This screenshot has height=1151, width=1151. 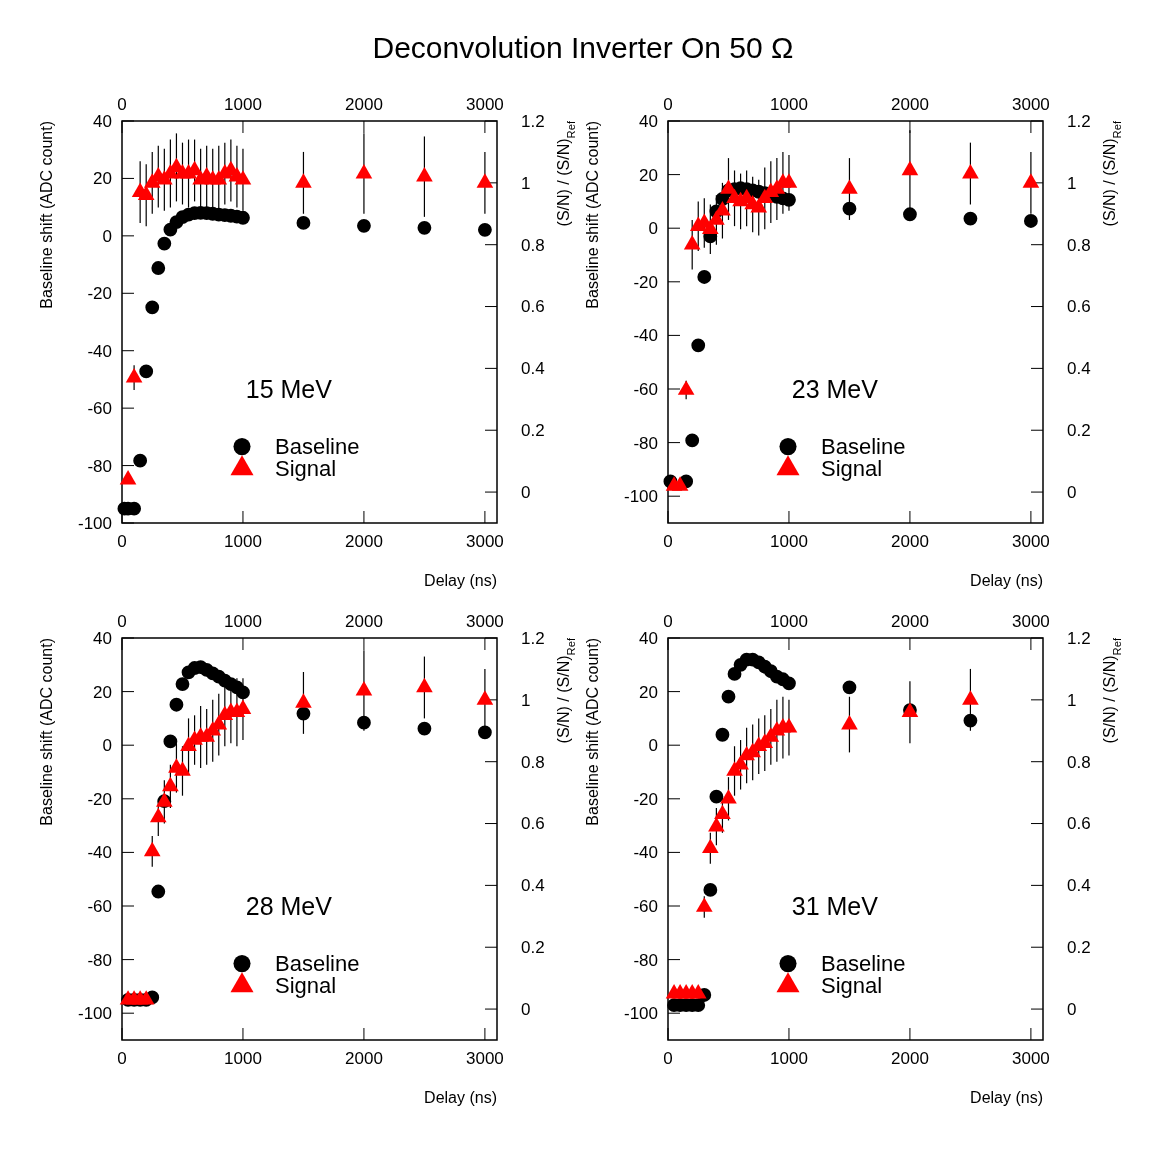 I want to click on annotation: 15 MeV, so click(x=289, y=389).